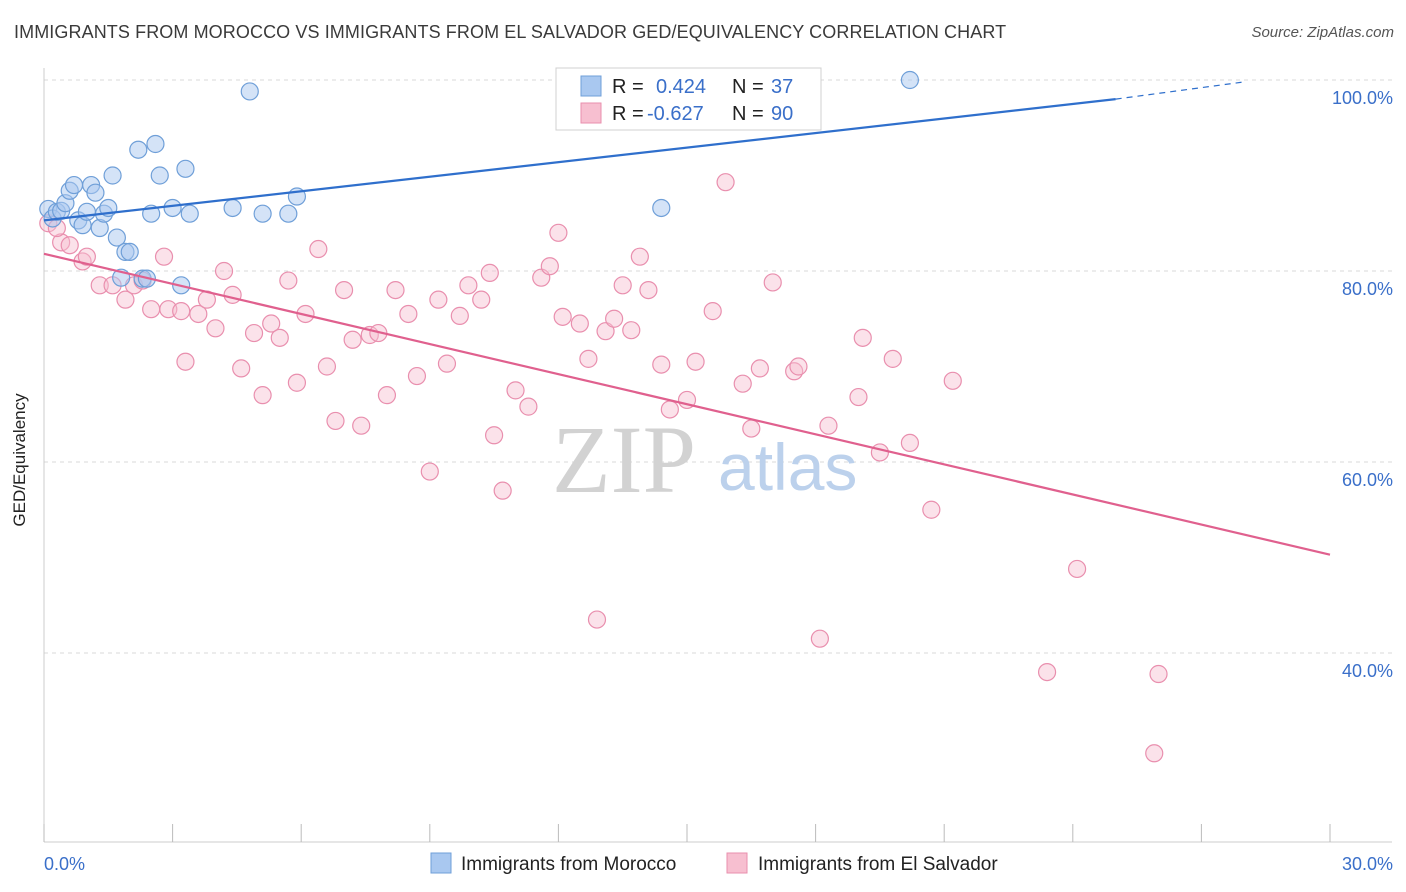 This screenshot has width=1406, height=892. Describe the element at coordinates (591, 86) in the screenshot. I see `stats-morocco-swatch` at that location.